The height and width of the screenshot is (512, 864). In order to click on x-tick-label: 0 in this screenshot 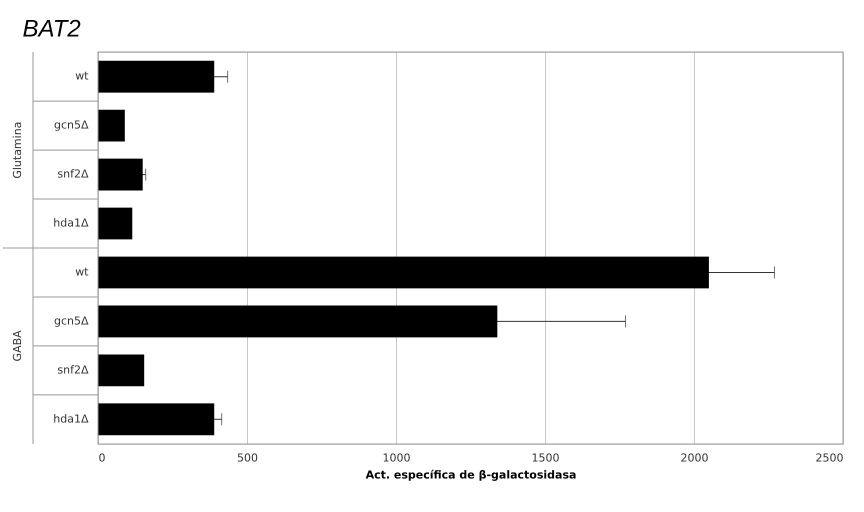, I will do `click(102, 458)`.